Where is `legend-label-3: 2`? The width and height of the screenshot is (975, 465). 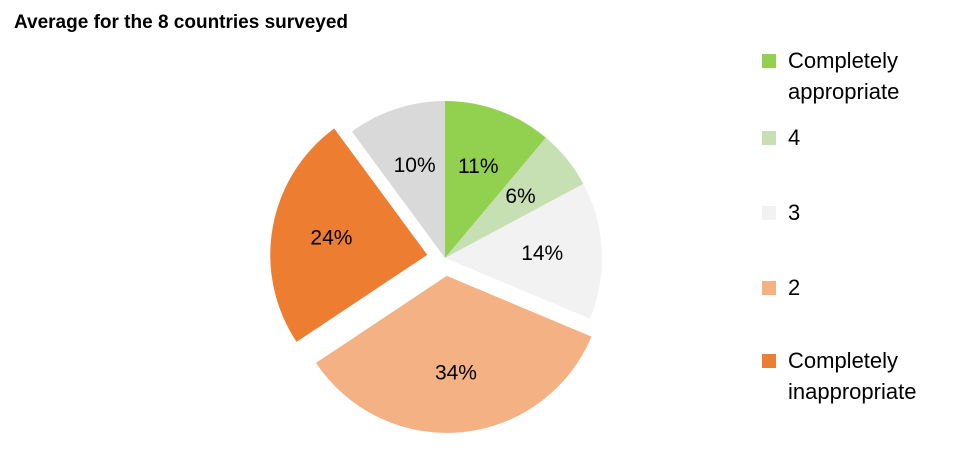
legend-label-3: 2 is located at coordinates (880, 287).